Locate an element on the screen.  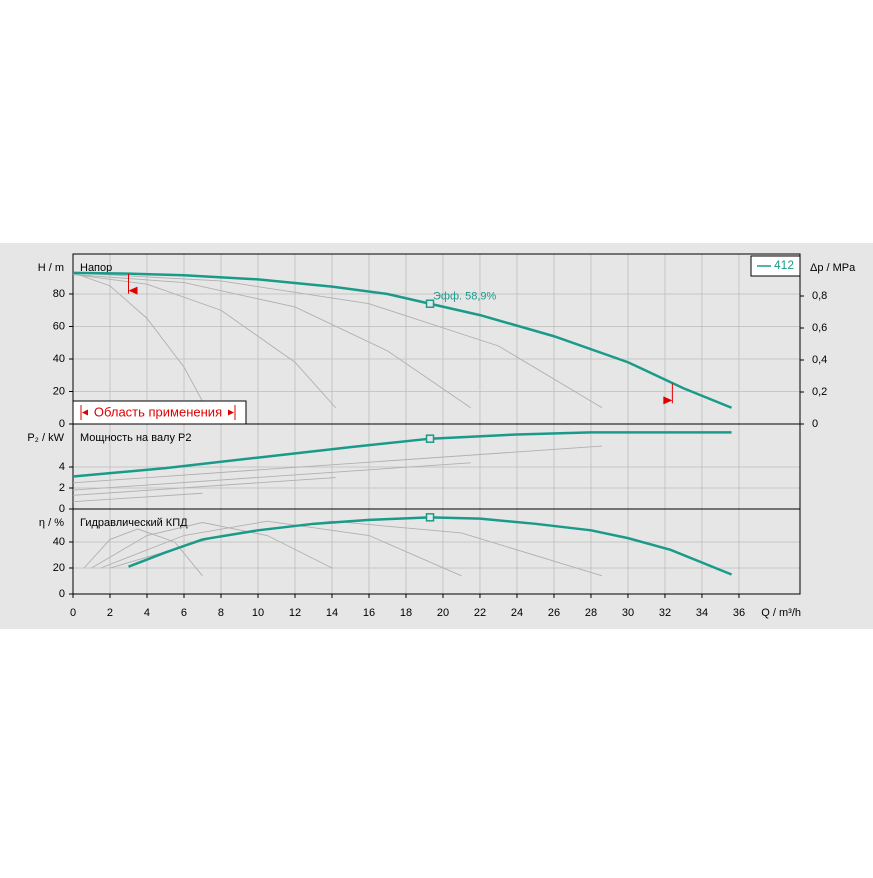
x-tick-label: 20 is located at coordinates (443, 613).